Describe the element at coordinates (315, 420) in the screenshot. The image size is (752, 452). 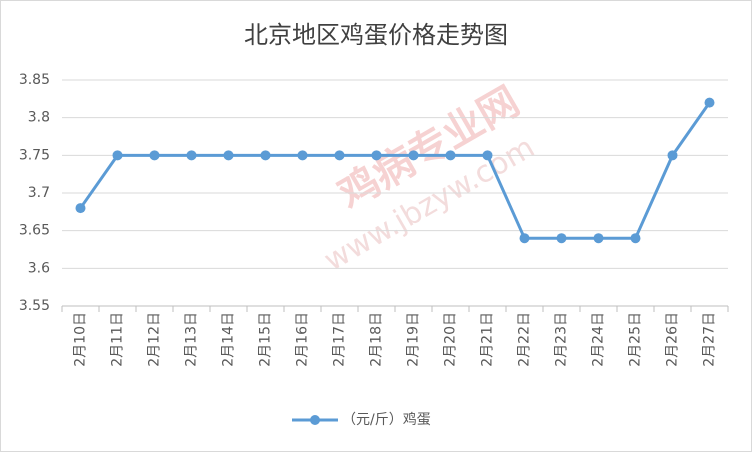
I see `legend-marker` at that location.